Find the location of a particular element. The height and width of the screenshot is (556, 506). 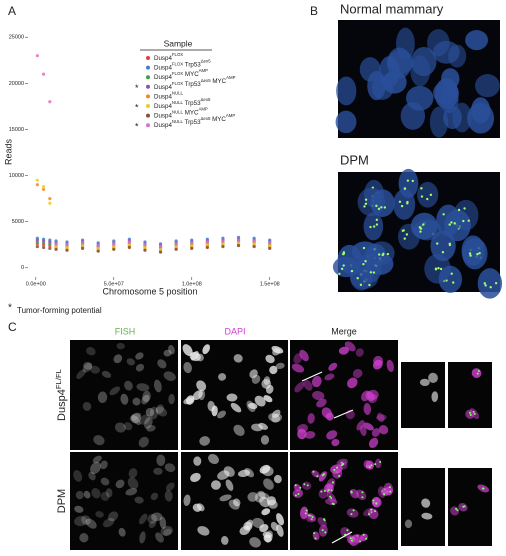

legend-label: Dusp4FLOX Trp53Δex5 MYCAMP is located at coordinates (195, 83).